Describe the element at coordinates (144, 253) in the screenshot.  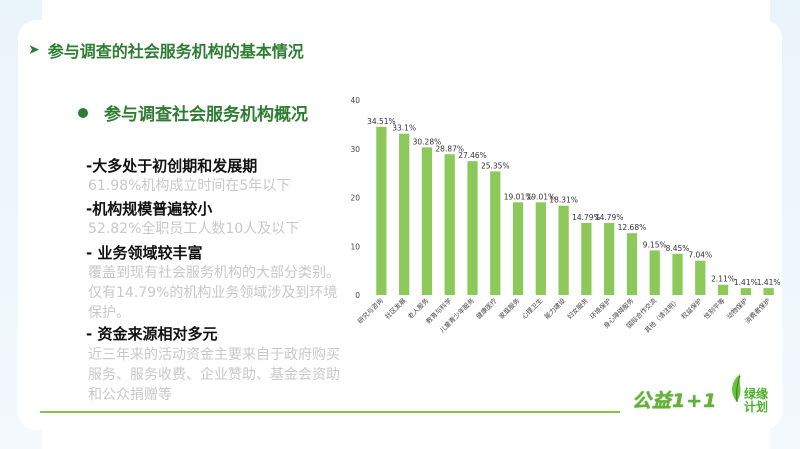
I see `point-3-heading: - 业务领域较丰富` at that location.